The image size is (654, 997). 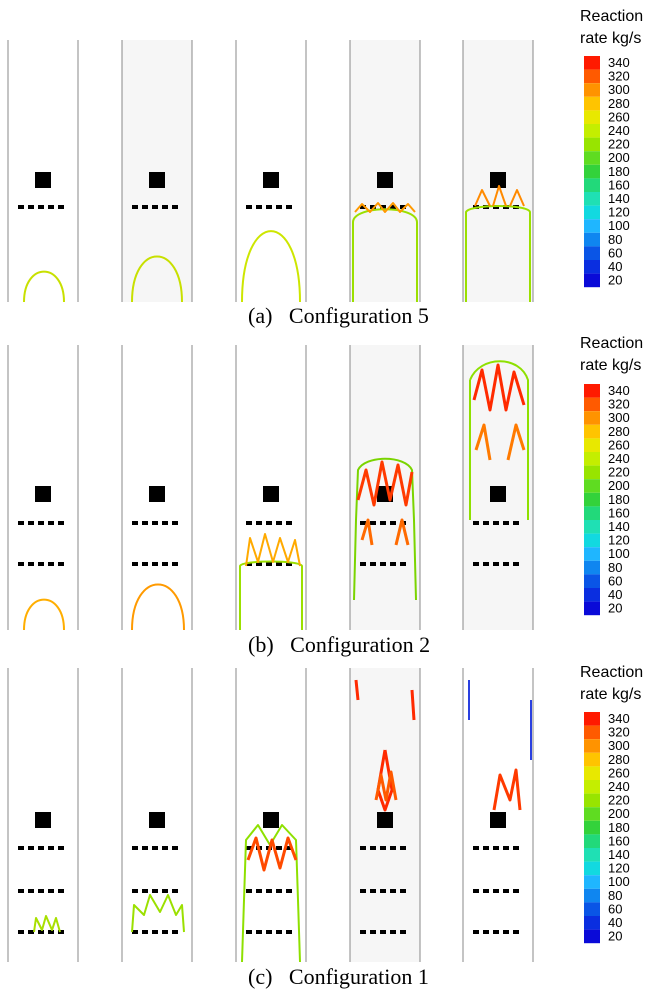 What do you see at coordinates (612, 16) in the screenshot?
I see `legend-title-line1: Reaction` at bounding box center [612, 16].